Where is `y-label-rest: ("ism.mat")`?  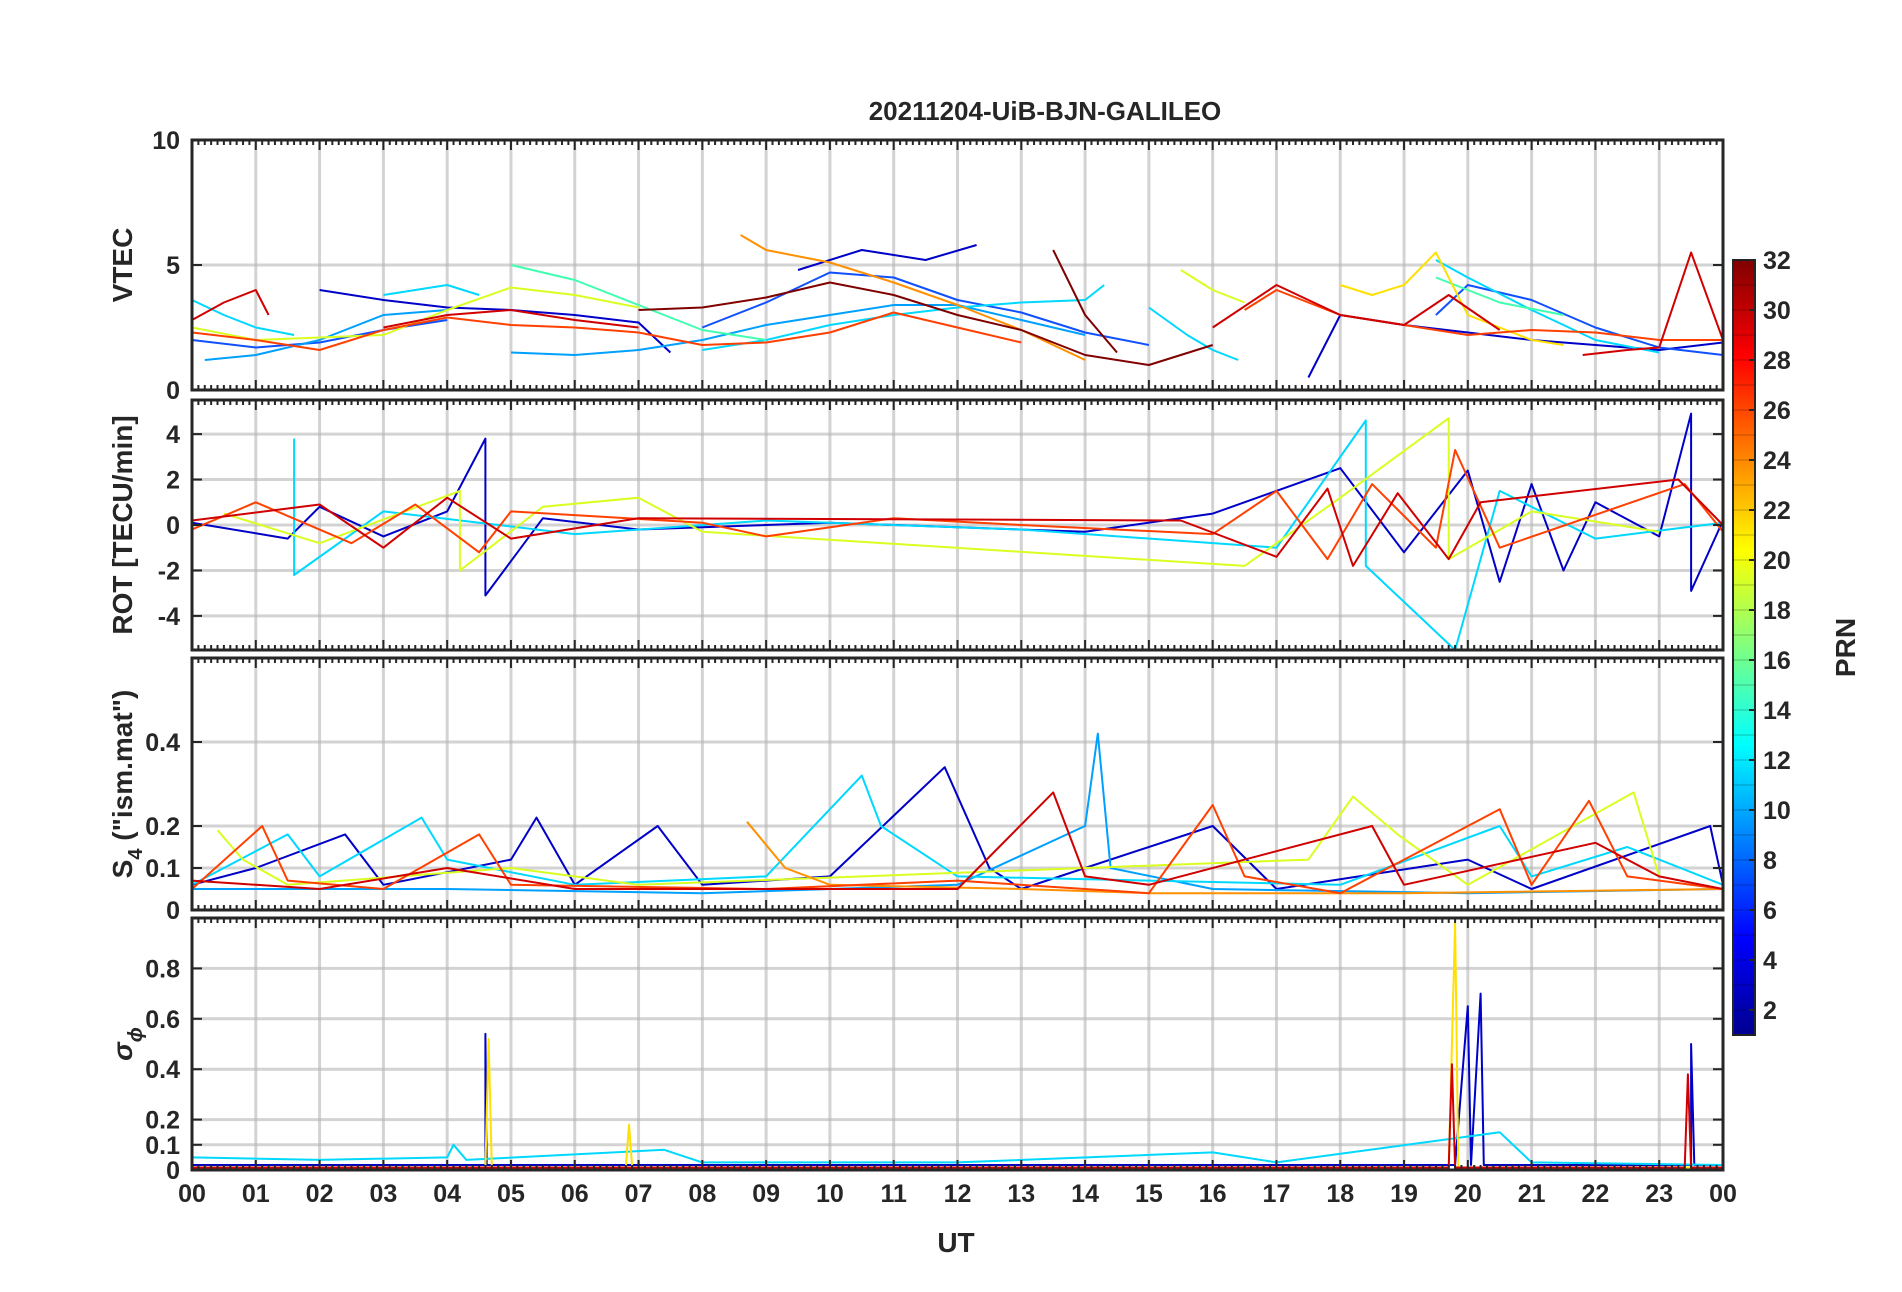 y-label-rest: ("ism.mat") is located at coordinates (122, 769).